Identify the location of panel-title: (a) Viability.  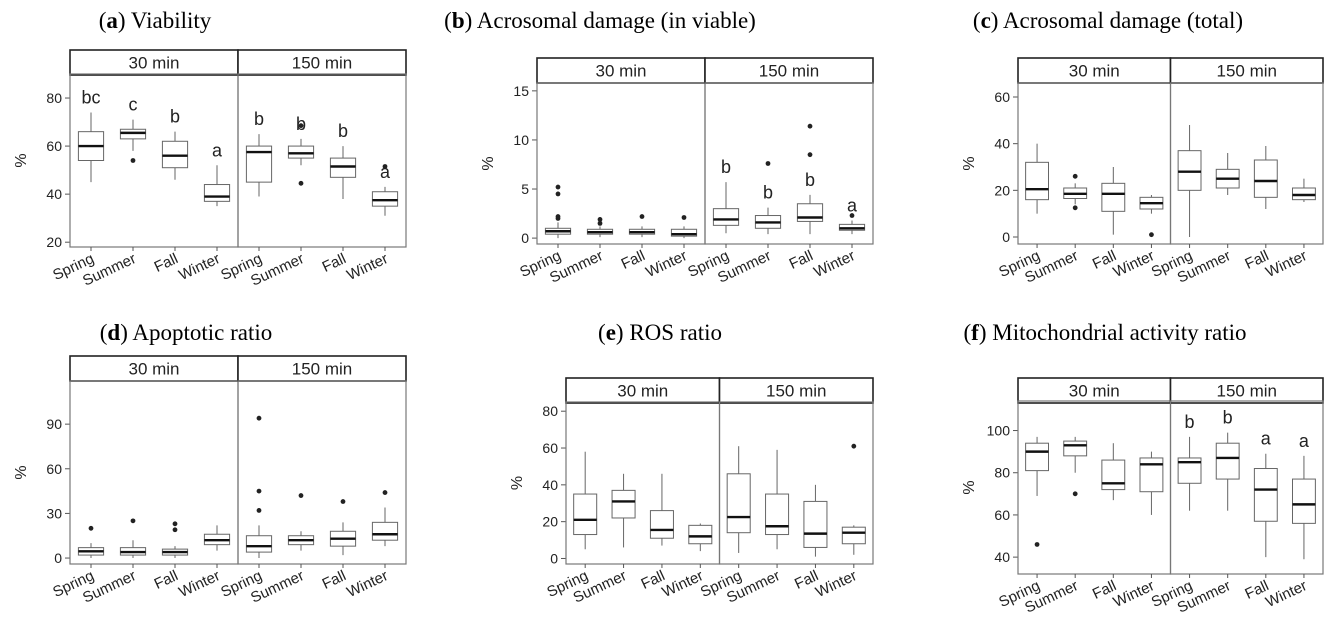
(155, 20).